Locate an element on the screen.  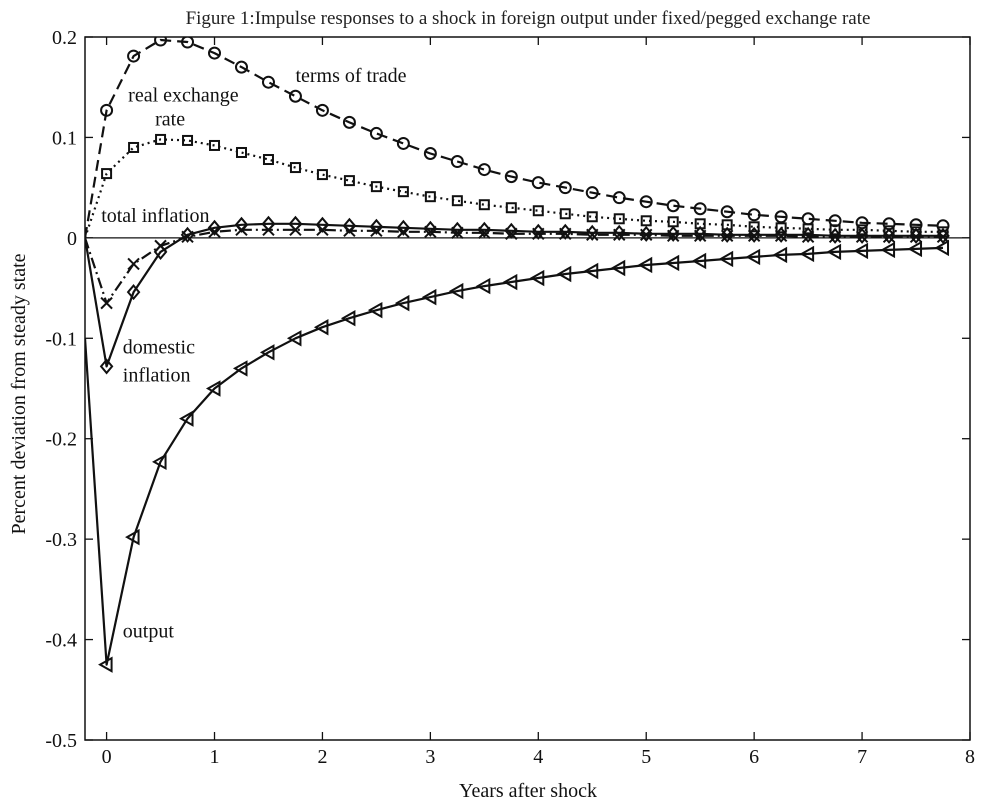
annotation-terms-of-trade: terms of trade is located at coordinates (350, 76).